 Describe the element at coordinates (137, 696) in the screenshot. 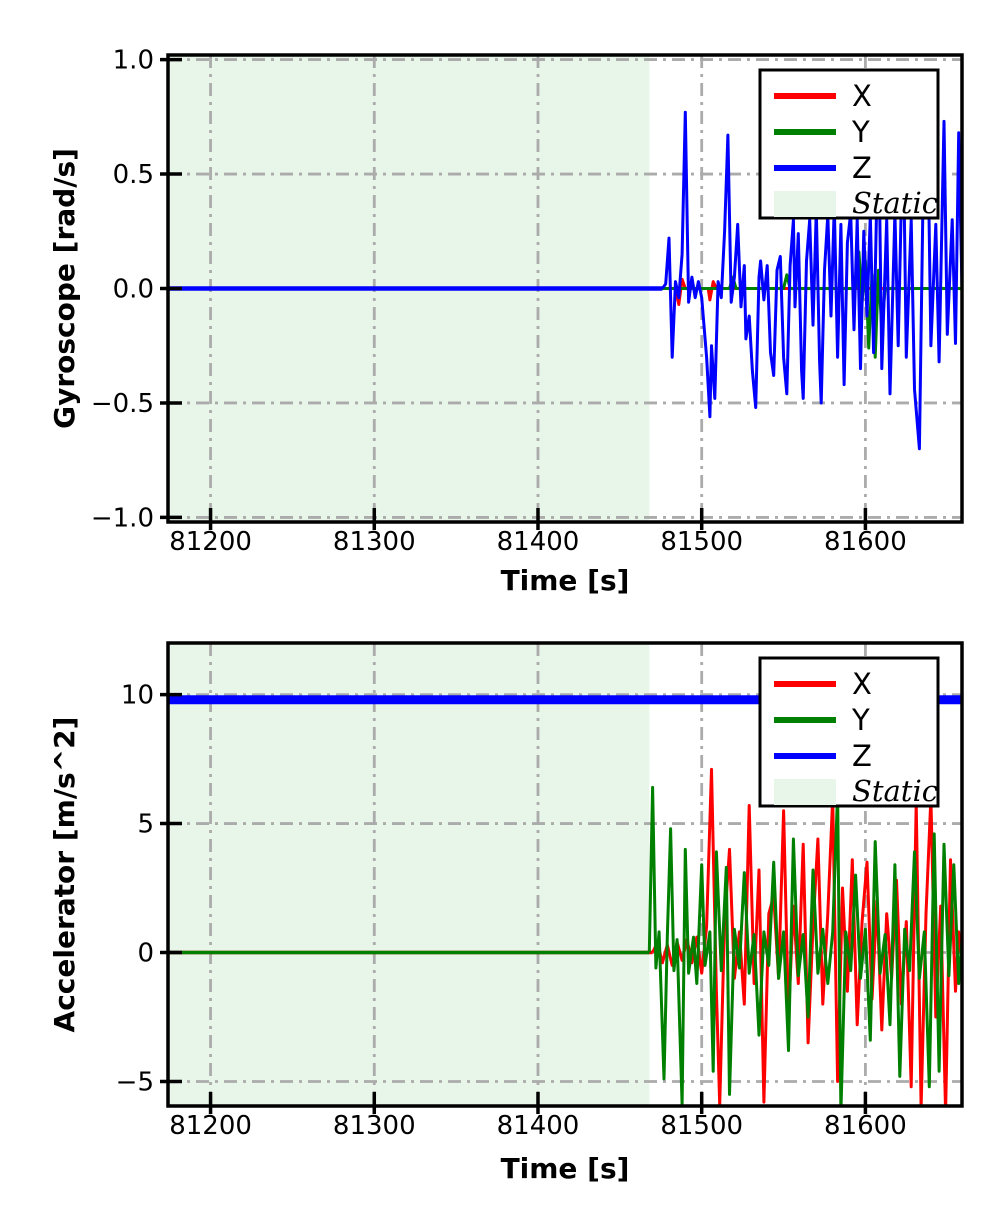

I see `y-tick-label: 10` at that location.